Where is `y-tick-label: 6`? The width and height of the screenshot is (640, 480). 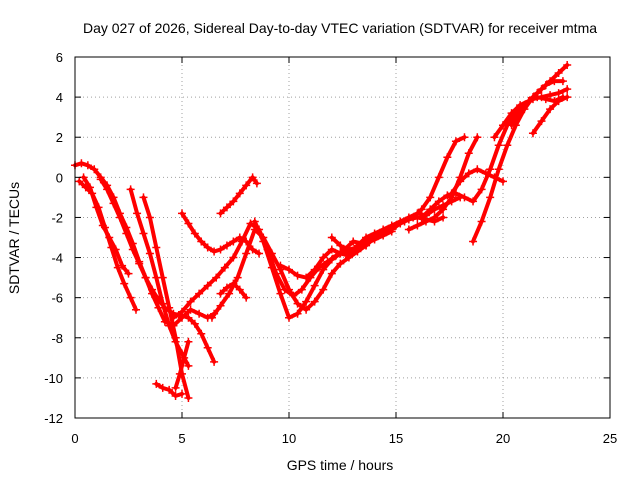 y-tick-label: 6 is located at coordinates (59, 57).